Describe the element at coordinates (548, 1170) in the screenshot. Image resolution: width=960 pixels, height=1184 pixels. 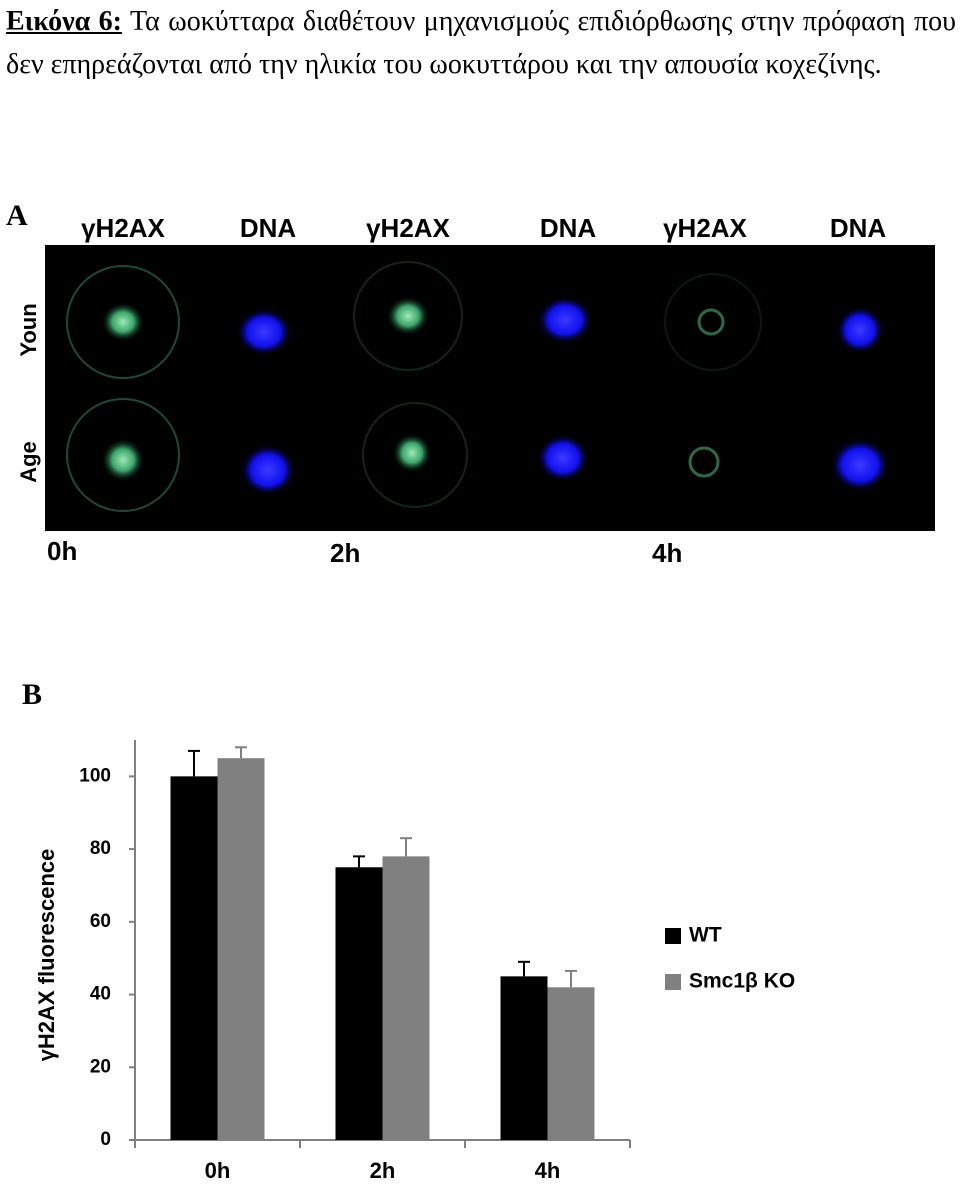
I see `x-tick-label: 4h` at that location.